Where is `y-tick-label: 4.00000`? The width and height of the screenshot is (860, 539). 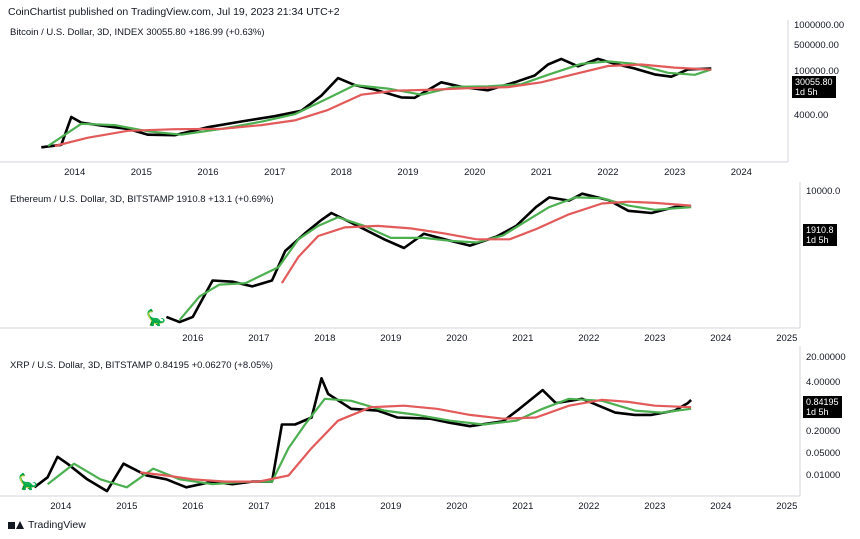 y-tick-label: 4.00000 is located at coordinates (823, 382).